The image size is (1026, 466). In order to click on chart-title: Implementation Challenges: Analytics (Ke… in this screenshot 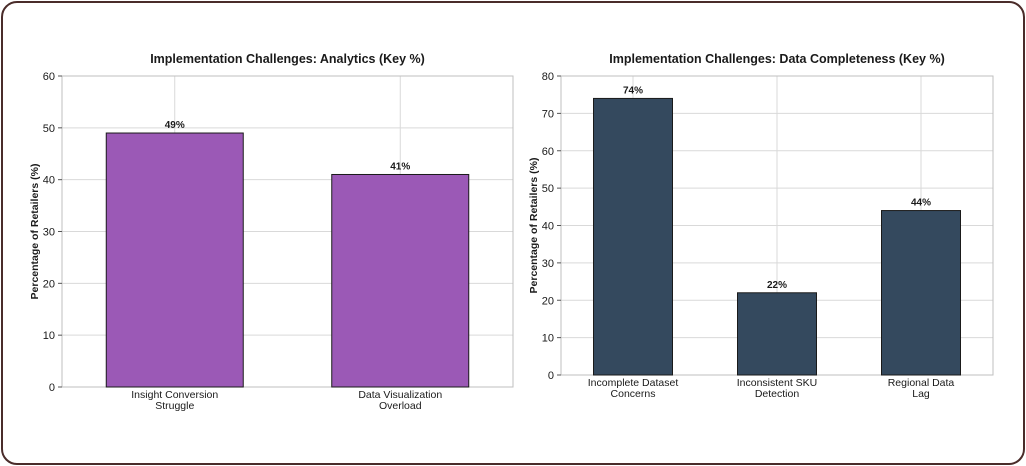, I will do `click(287, 59)`.